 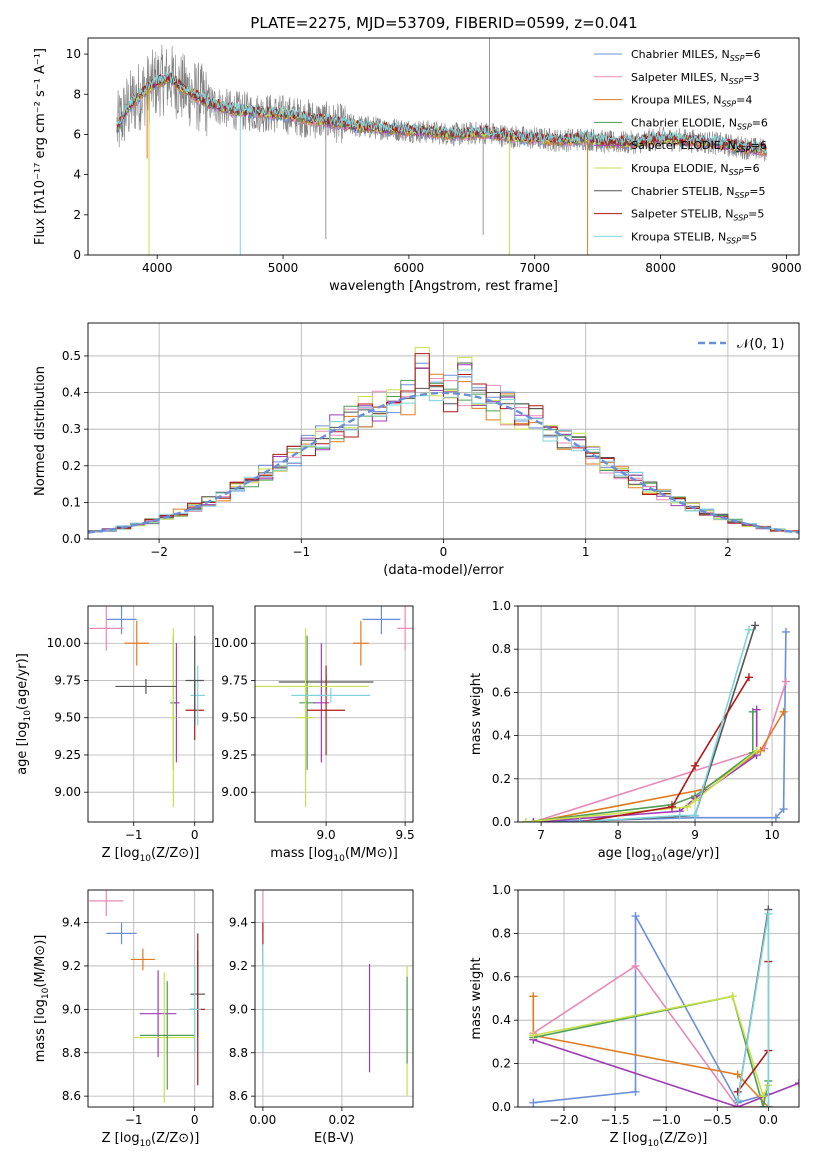 I want to click on mass_vs_Z-frame, so click(x=150, y=998).